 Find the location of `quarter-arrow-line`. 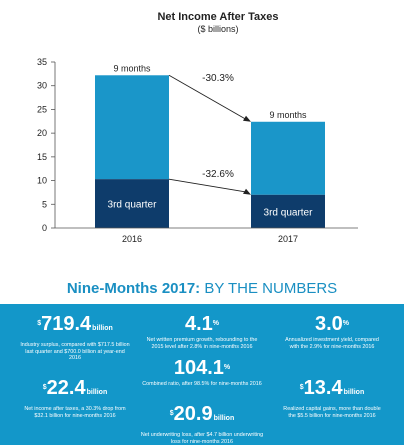

quarter-arrow-line is located at coordinates (207, 185).